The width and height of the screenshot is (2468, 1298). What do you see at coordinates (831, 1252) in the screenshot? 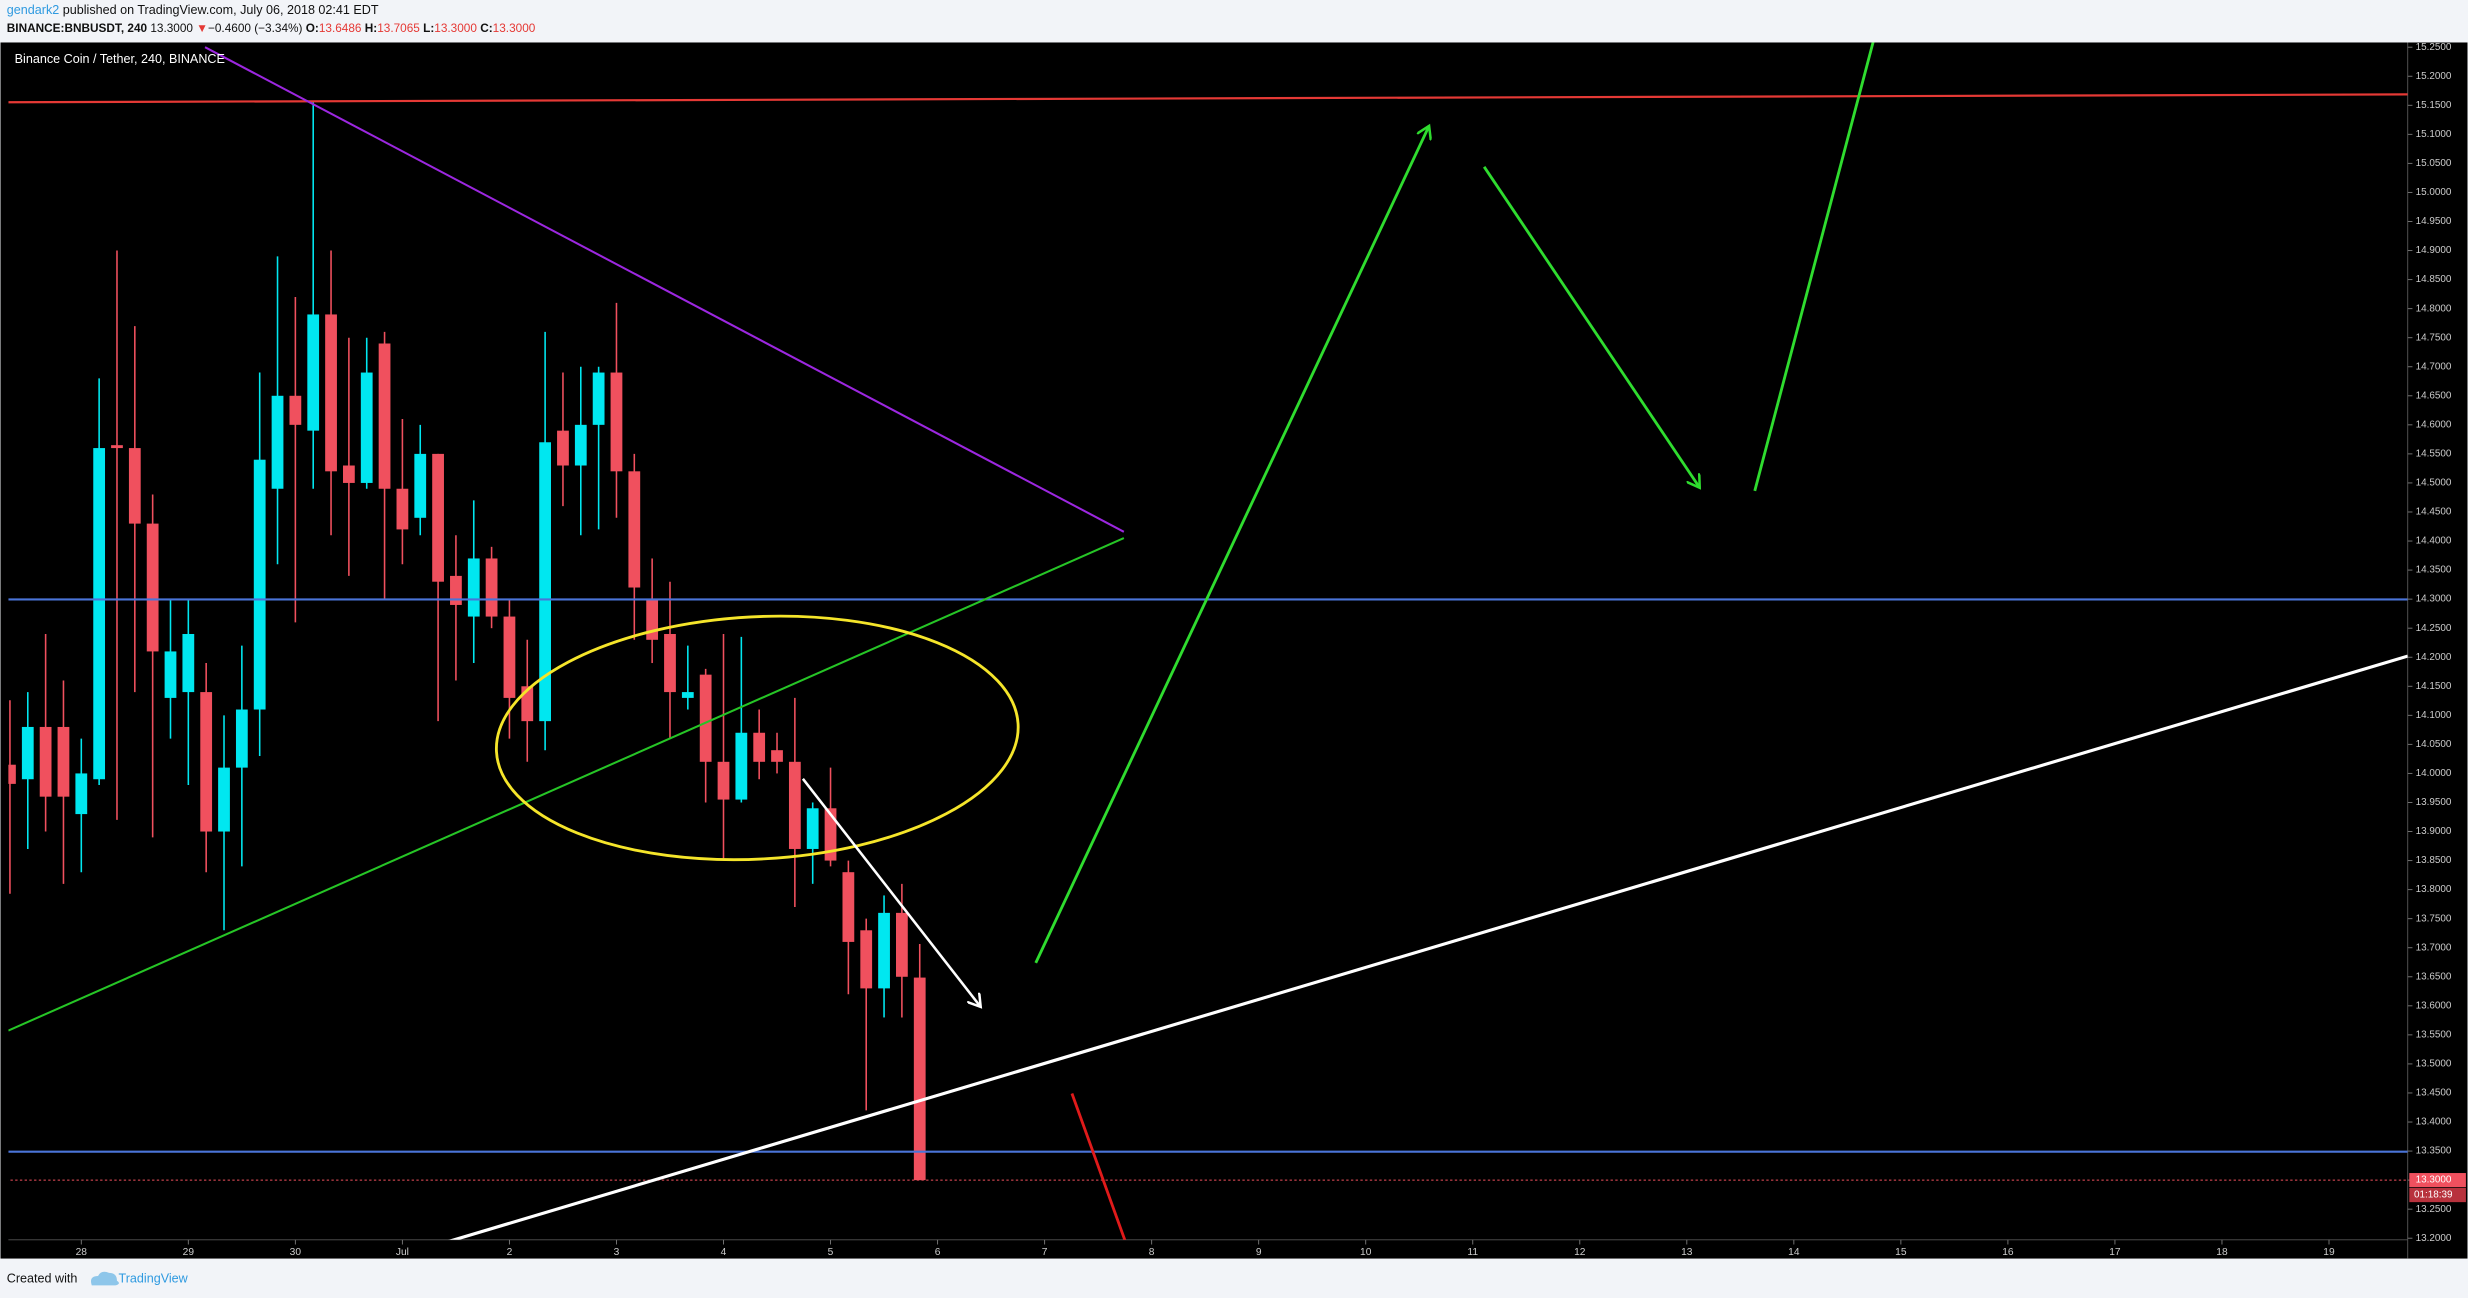
I see `x-tick-label: 5` at bounding box center [831, 1252].